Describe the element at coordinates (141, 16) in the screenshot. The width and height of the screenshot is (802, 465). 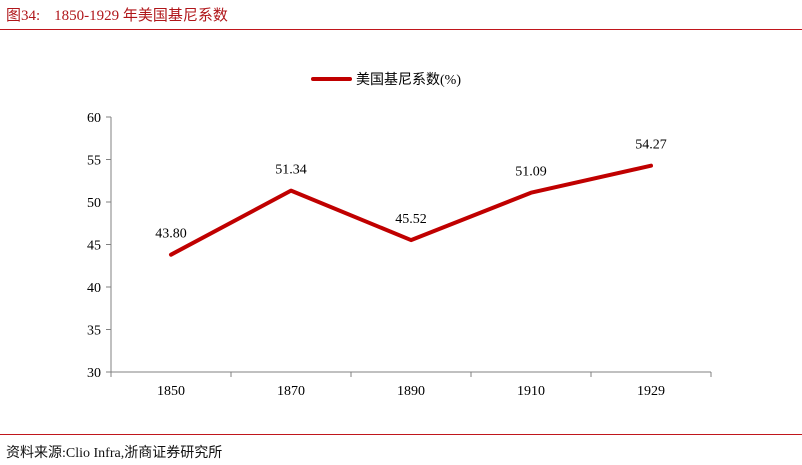
I see `figure-title-text: 1850-1929 年美国基尼系数` at that location.